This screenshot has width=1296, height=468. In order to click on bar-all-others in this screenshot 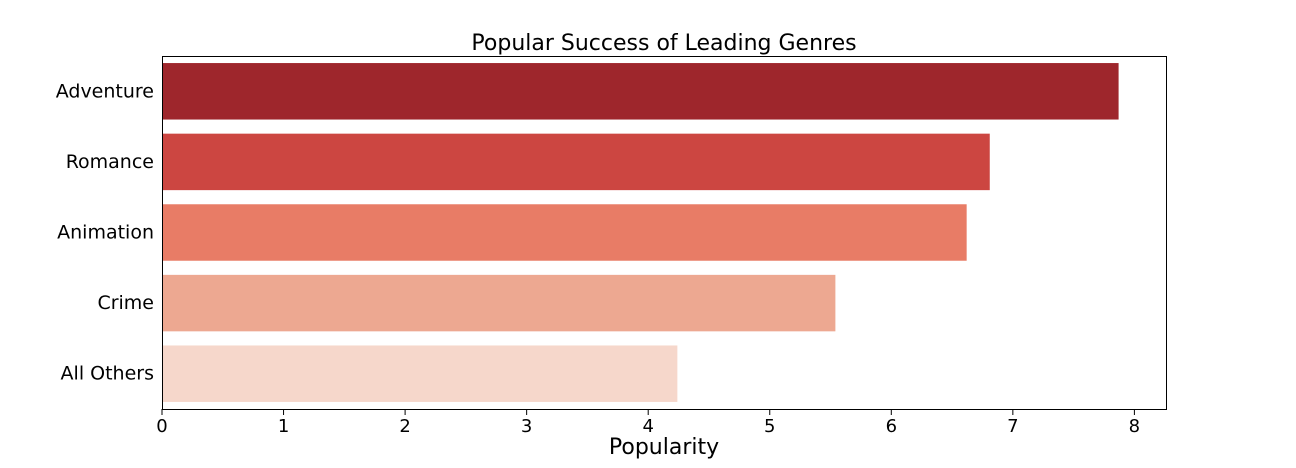, I will do `click(420, 373)`.